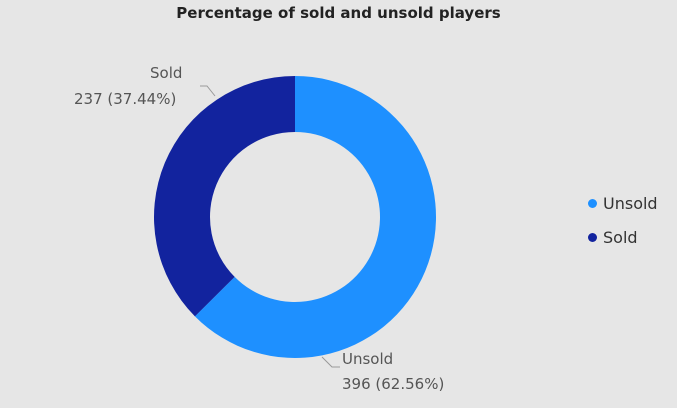 The width and height of the screenshot is (677, 408). I want to click on legend-label-unsold: Unsold, so click(630, 203).